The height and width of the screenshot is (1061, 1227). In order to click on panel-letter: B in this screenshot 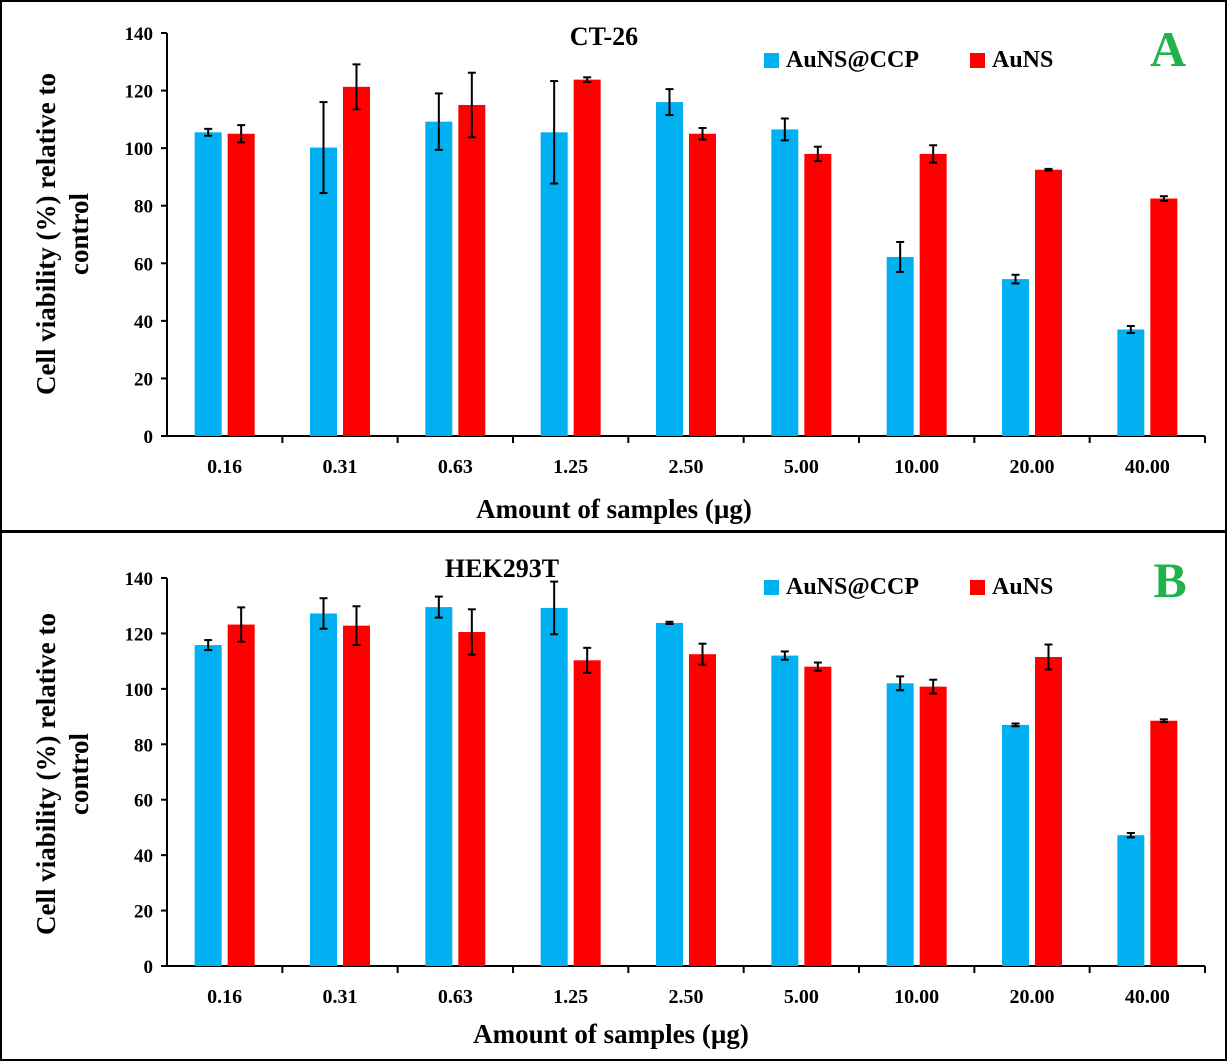, I will do `click(1169, 580)`.